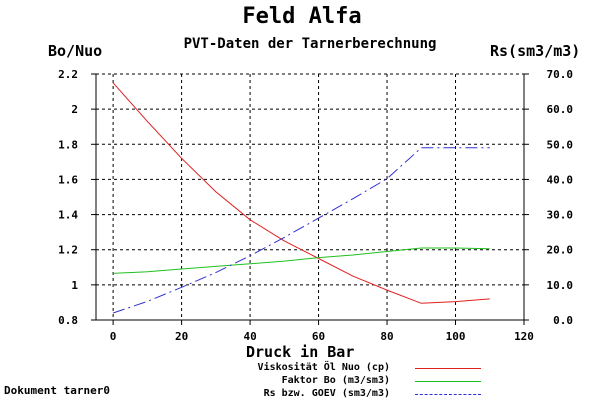  What do you see at coordinates (326, 393) in the screenshot?
I see `legend-label: Rs bzw. GOEV (sm3/m3)` at bounding box center [326, 393].